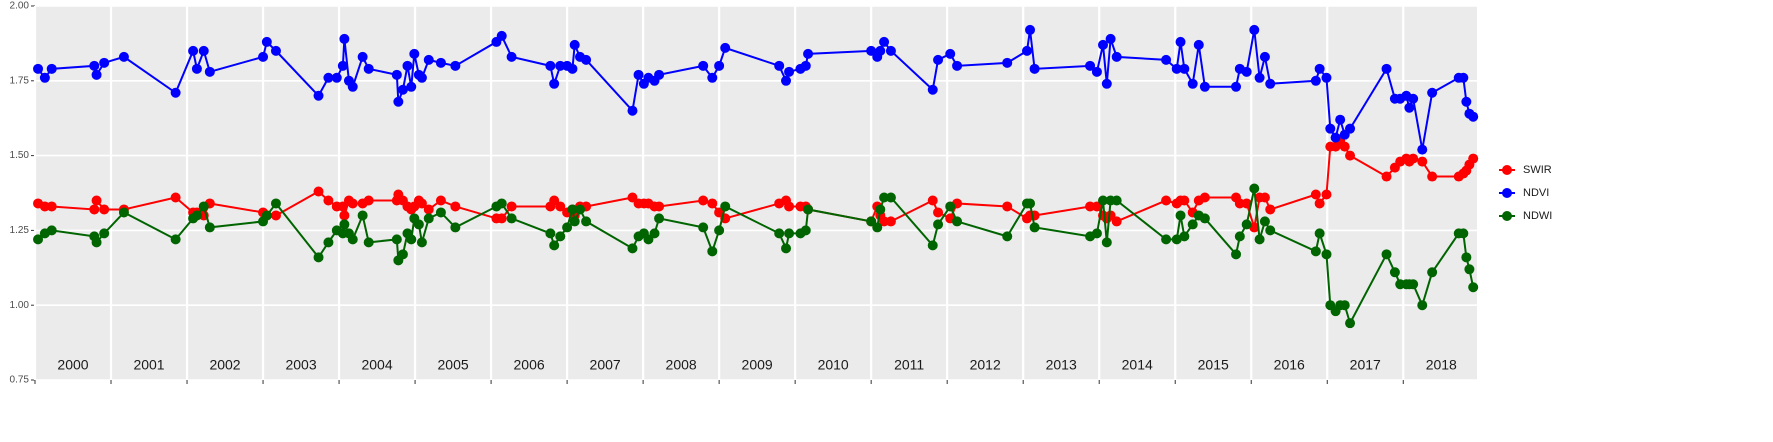  What do you see at coordinates (1289, 365) in the screenshot?
I see `year-label: 2016` at bounding box center [1289, 365].